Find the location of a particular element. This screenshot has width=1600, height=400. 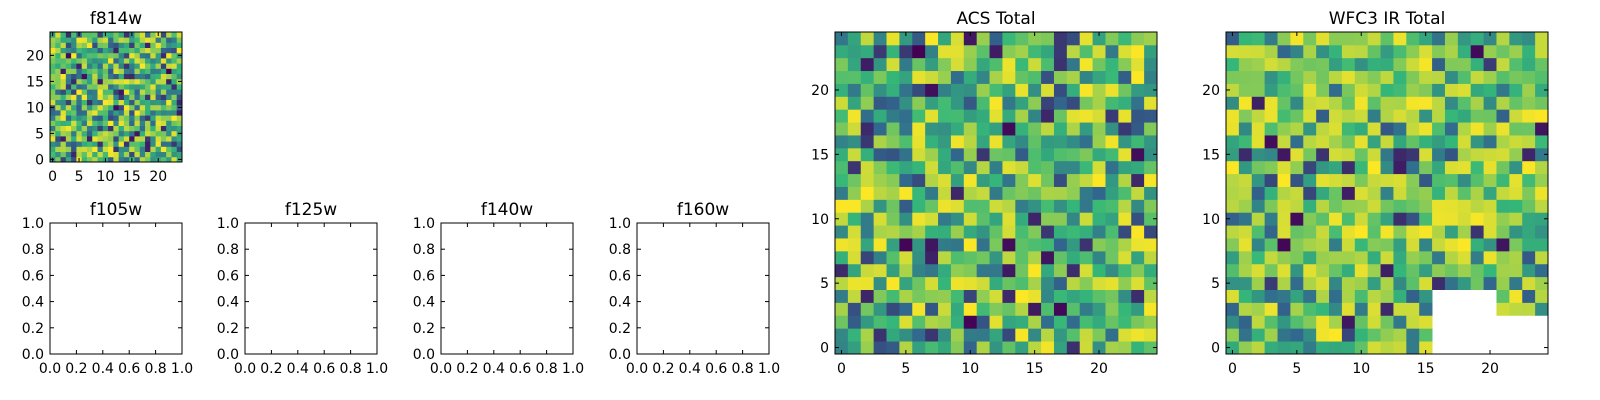

x-tick-label: 0.4 is located at coordinates (103, 369).